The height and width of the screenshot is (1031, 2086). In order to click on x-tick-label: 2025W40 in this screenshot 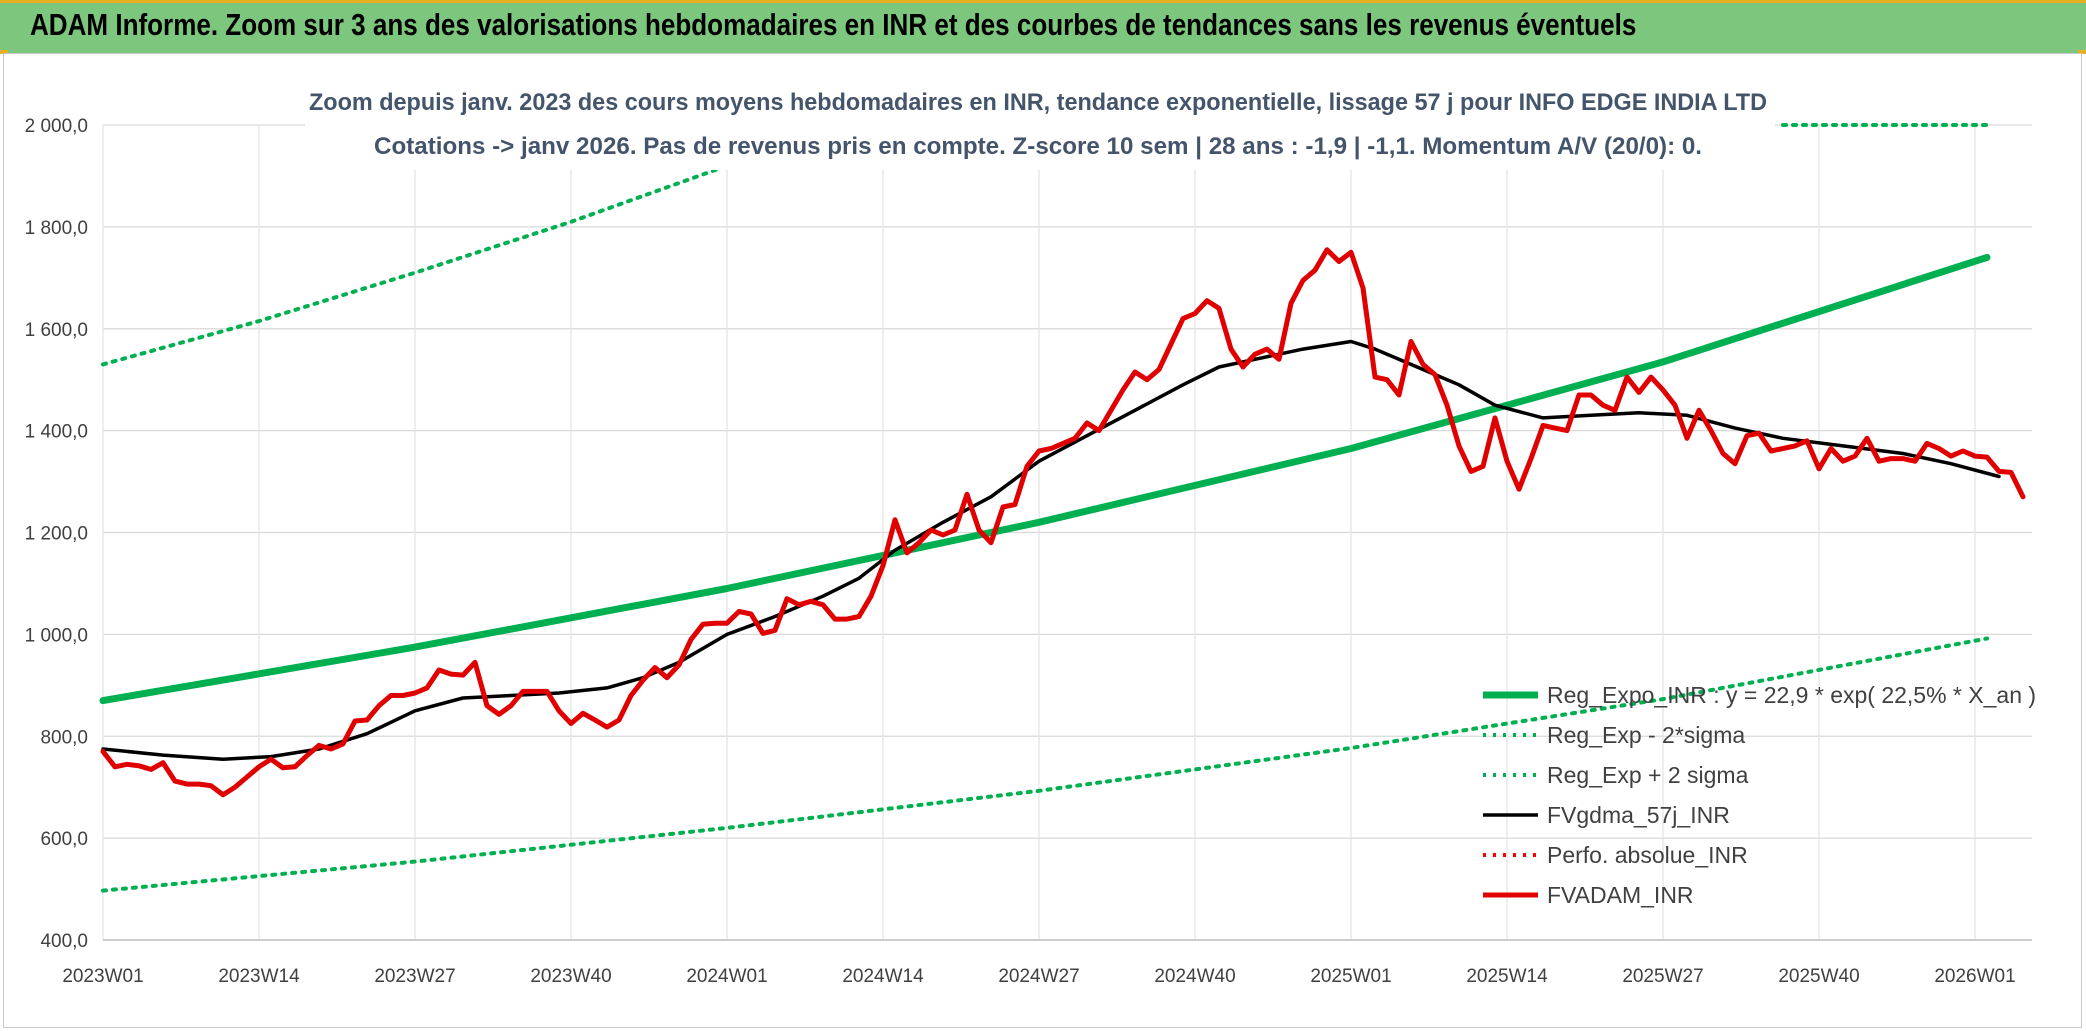, I will do `click(1818, 976)`.